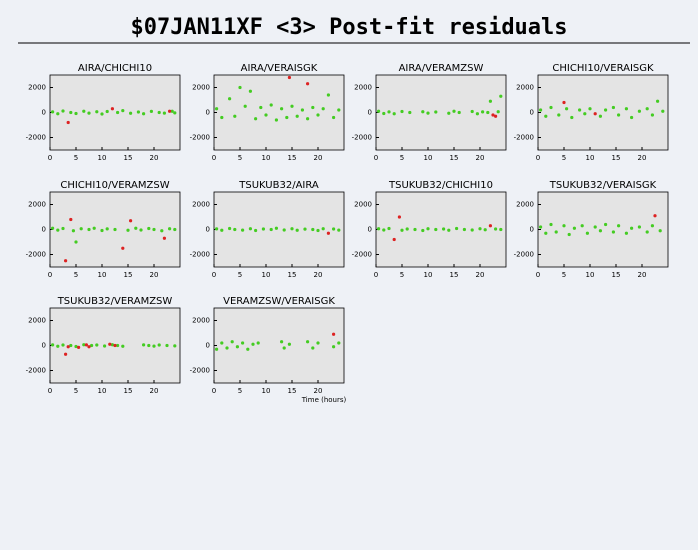  Describe the element at coordinates (324, 400) in the screenshot. I see `x-axis-label: Time (hours)` at that location.